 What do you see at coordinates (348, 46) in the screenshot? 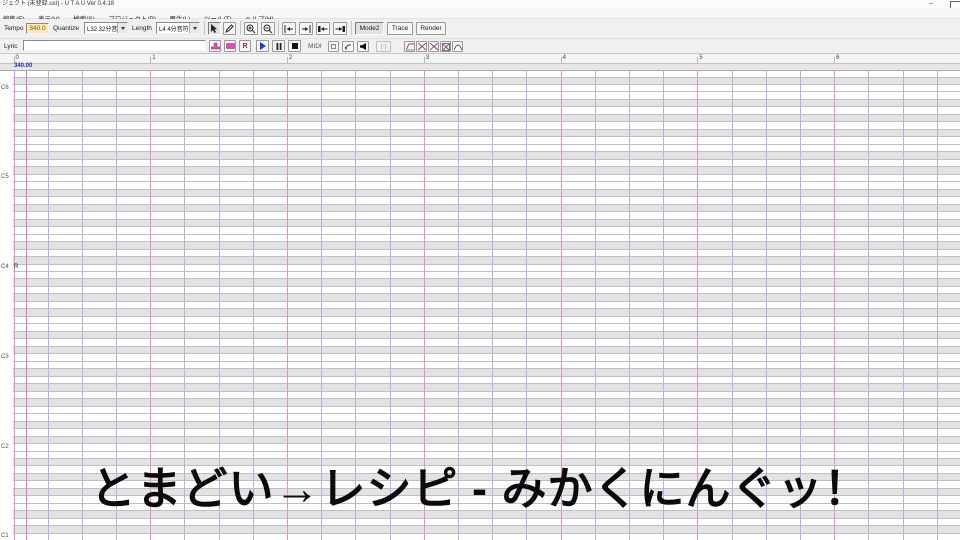
I see `loop-button` at bounding box center [348, 46].